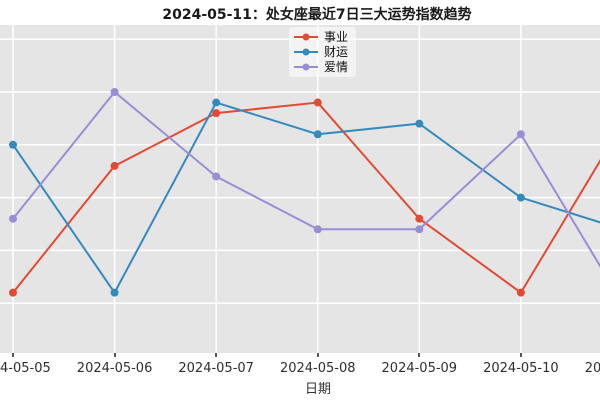  I want to click on legend-label: 事业, so click(336, 37).